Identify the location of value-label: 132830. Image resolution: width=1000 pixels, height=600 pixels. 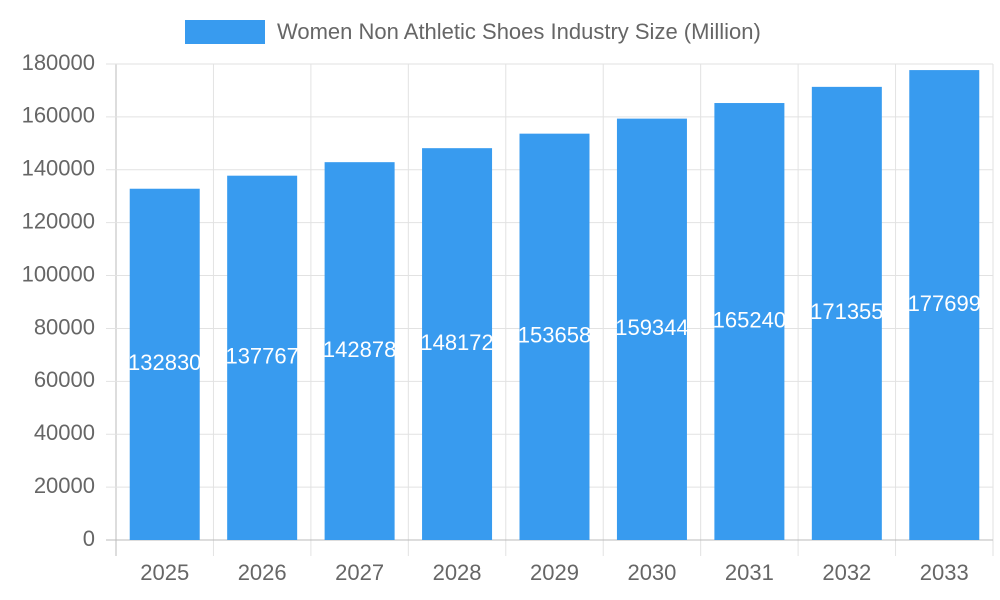
(164, 362).